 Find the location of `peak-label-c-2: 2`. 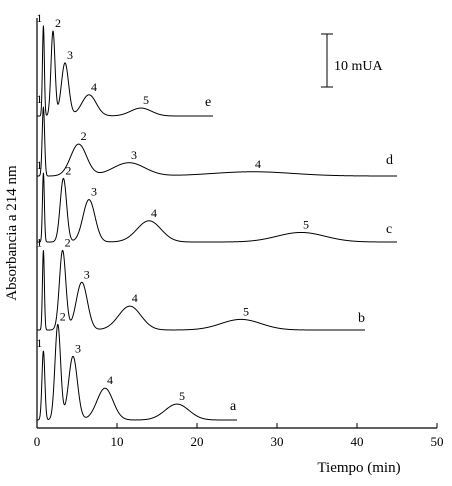

peak-label-c-2: 2 is located at coordinates (68, 170).